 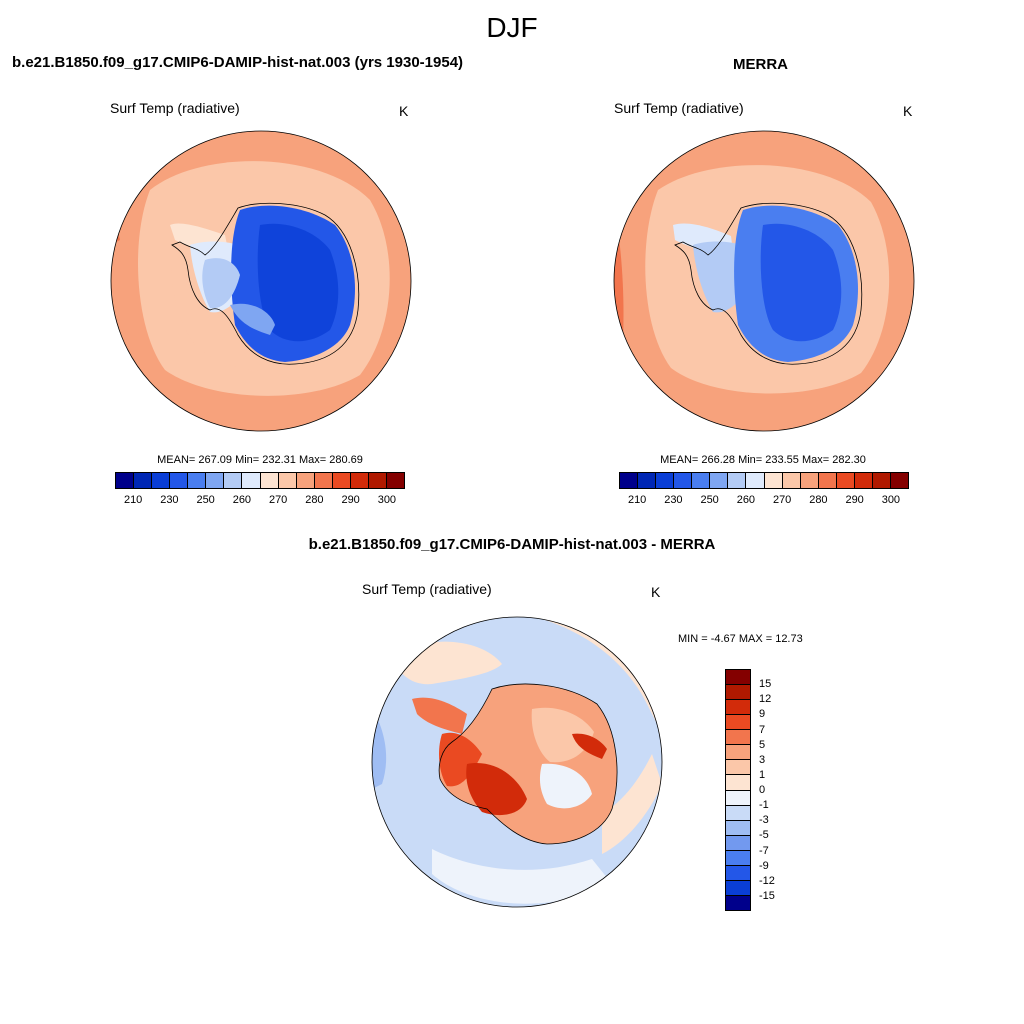 What do you see at coordinates (763, 460) in the screenshot?
I see `panel-2-stats: MEAN= 266.28 Min= 233.55 Max= 282.30` at bounding box center [763, 460].